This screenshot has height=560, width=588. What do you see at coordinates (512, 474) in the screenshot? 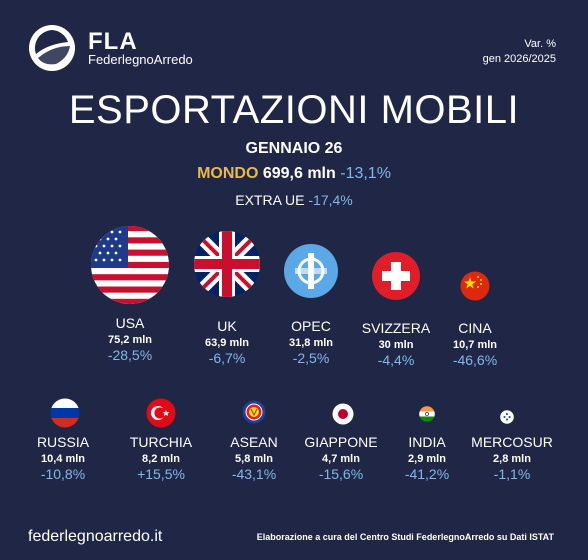
I see `country-pct: -1,1%` at bounding box center [512, 474].